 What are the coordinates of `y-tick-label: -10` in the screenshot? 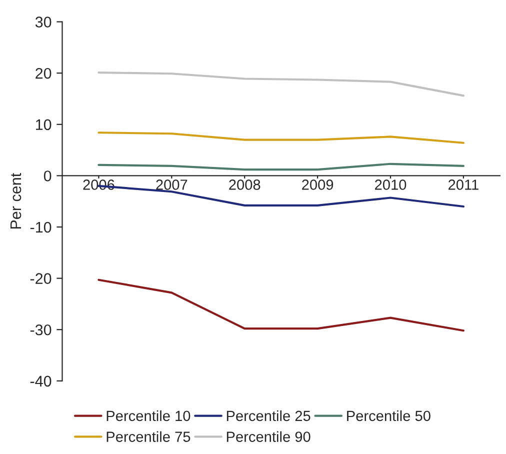 It's located at (41, 227).